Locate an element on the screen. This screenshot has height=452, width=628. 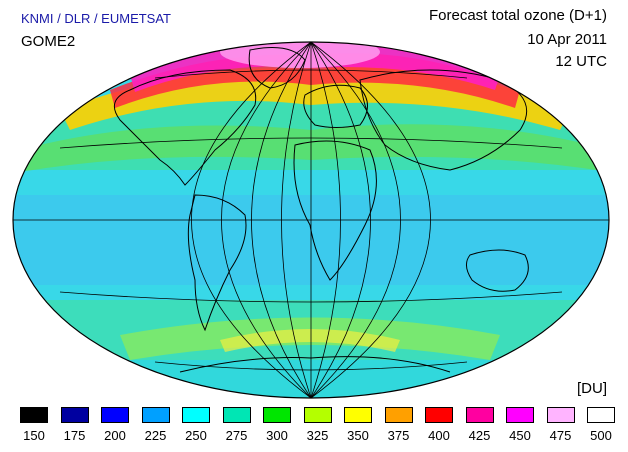
north-pole-peak is located at coordinates (300, 55).